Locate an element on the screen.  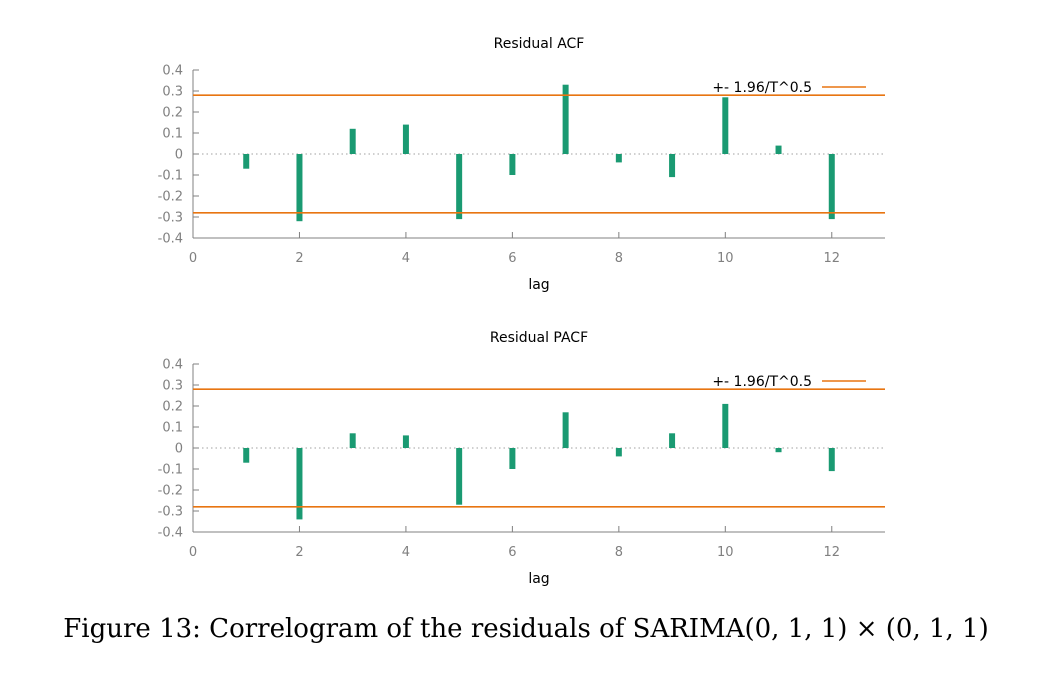
chart-title: Residual ACF is located at coordinates (539, 44).